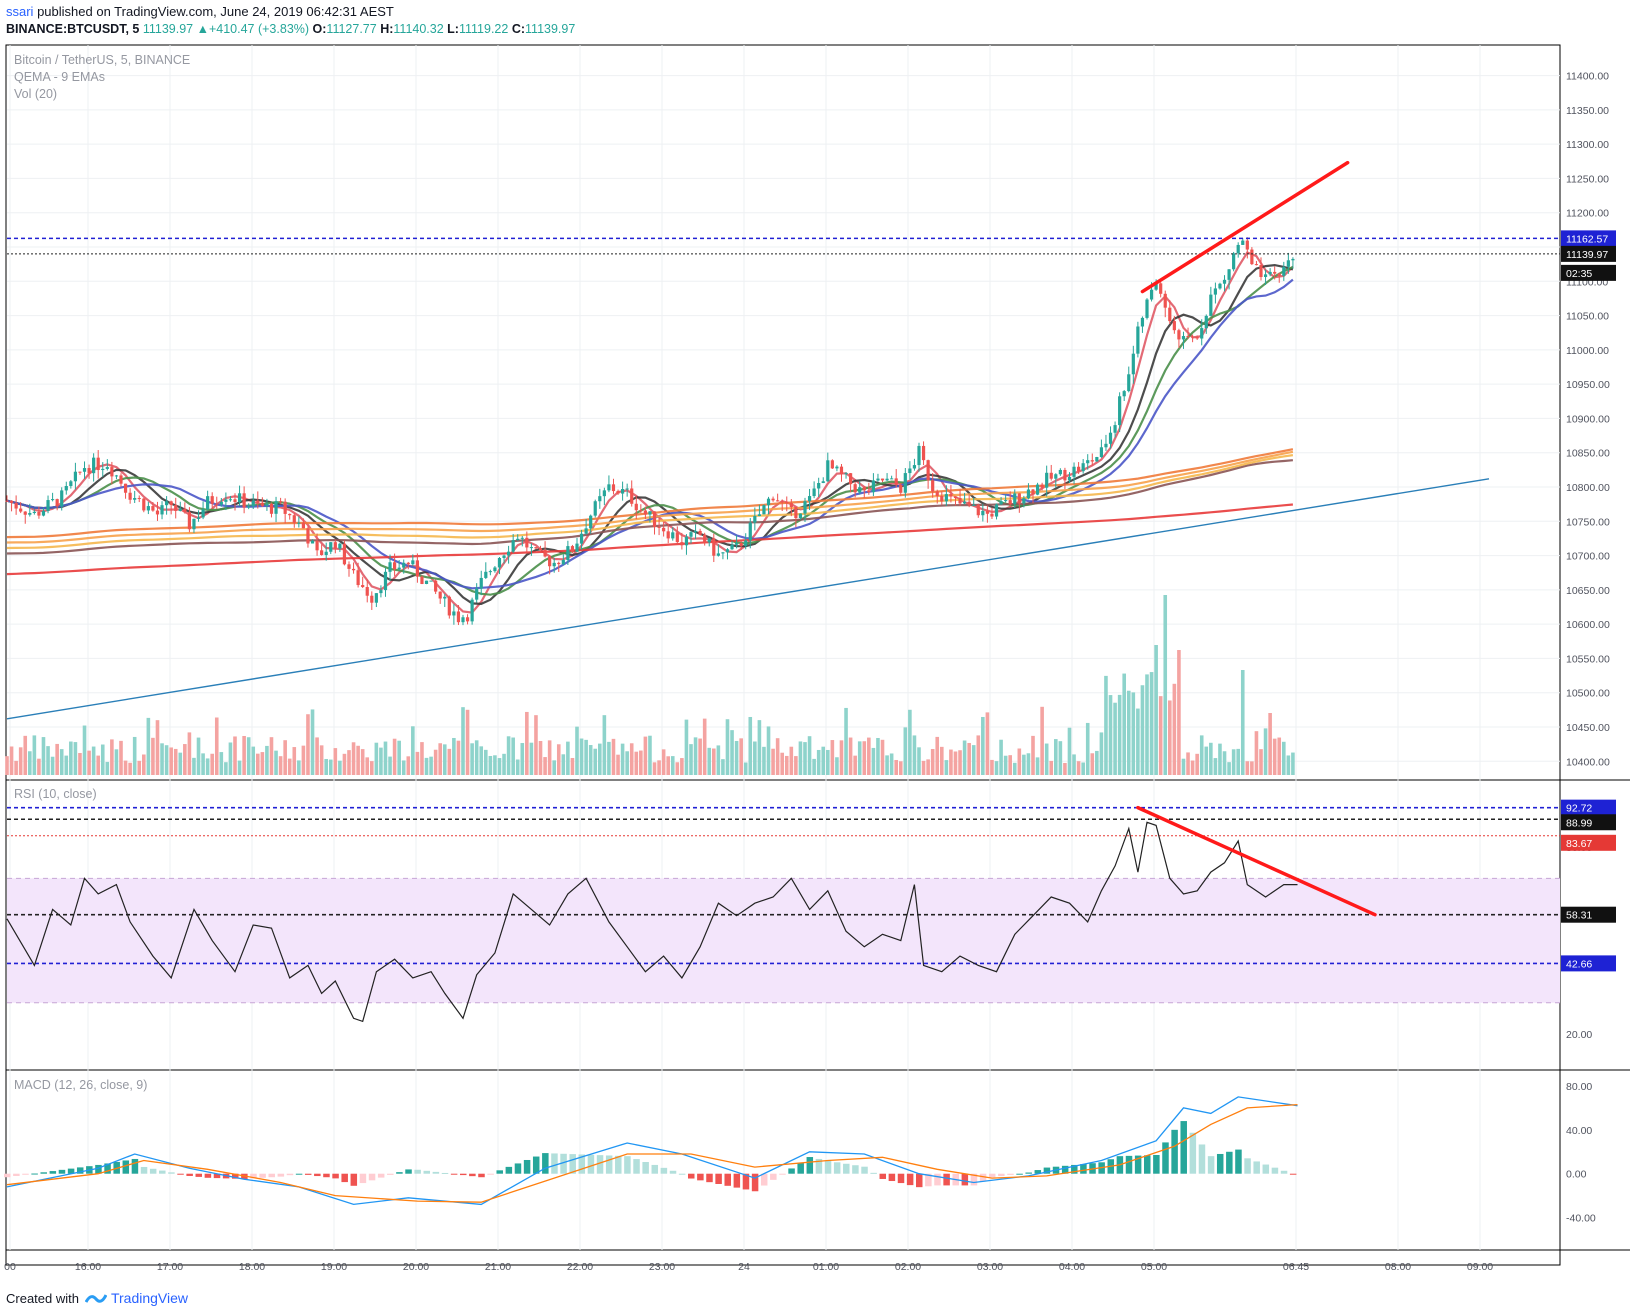 The height and width of the screenshot is (1314, 1630). What do you see at coordinates (1588, 522) in the screenshot?
I see `price-tick-label: 10750.00` at bounding box center [1588, 522].